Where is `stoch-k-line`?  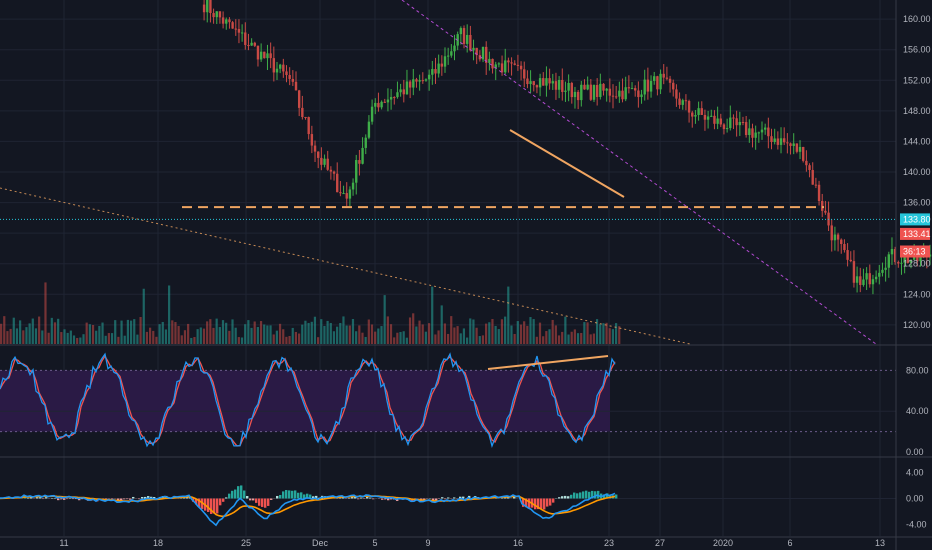 stoch-k-line is located at coordinates (308, 400).